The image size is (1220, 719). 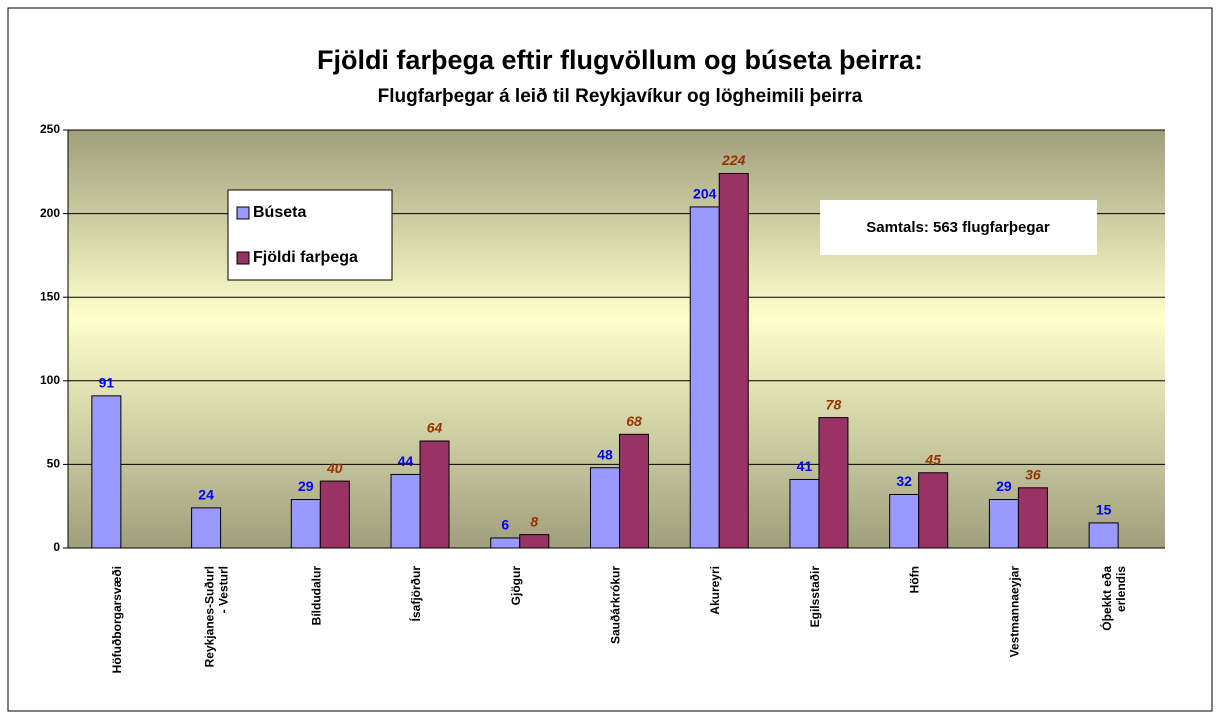 What do you see at coordinates (50, 296) in the screenshot?
I see `y-tick-label: 150` at bounding box center [50, 296].